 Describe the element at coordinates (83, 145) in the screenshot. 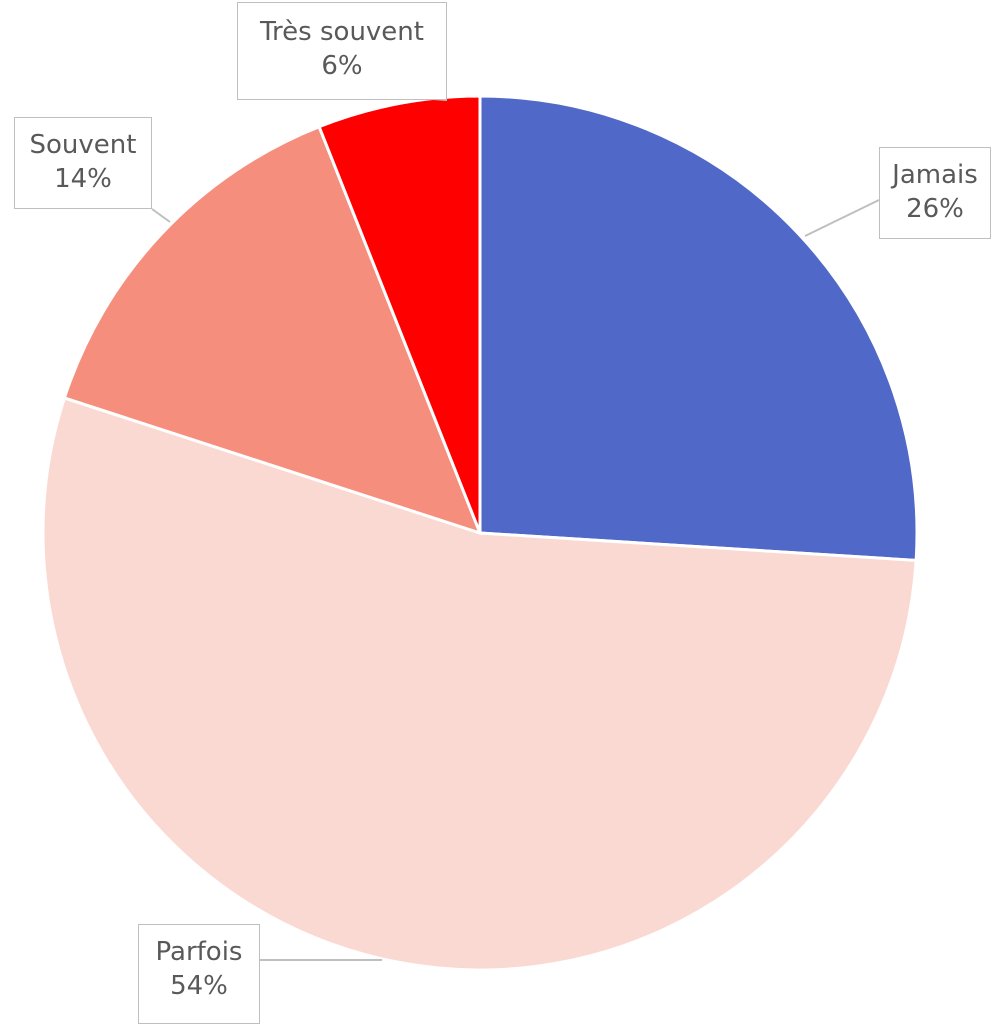

I see `data-label-souvent-name: Souvent` at that location.